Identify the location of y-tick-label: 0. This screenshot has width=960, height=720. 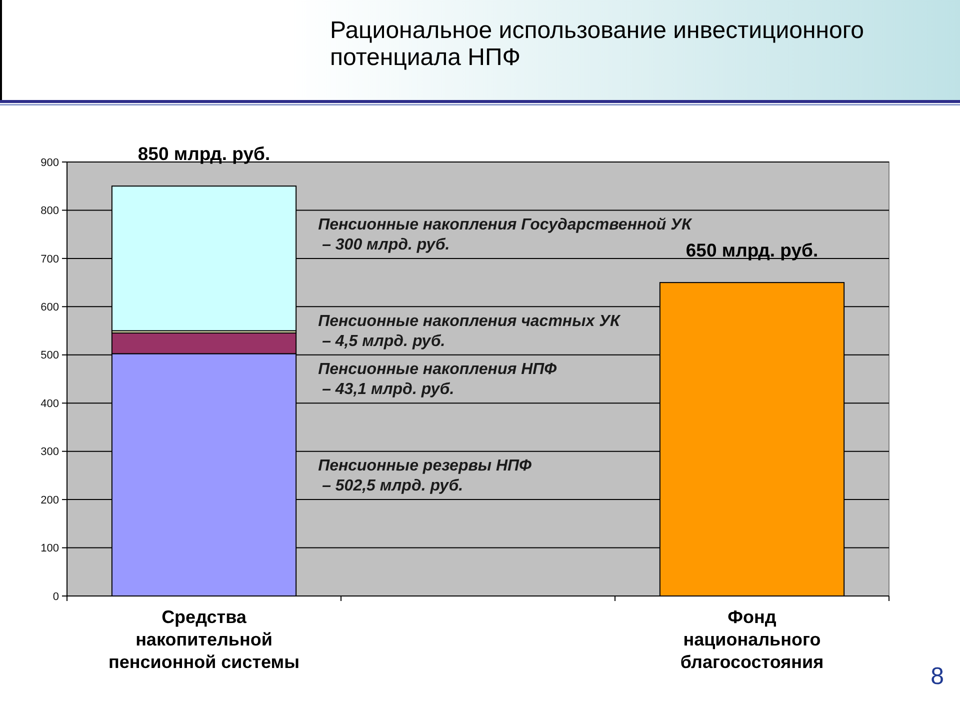
(55, 596).